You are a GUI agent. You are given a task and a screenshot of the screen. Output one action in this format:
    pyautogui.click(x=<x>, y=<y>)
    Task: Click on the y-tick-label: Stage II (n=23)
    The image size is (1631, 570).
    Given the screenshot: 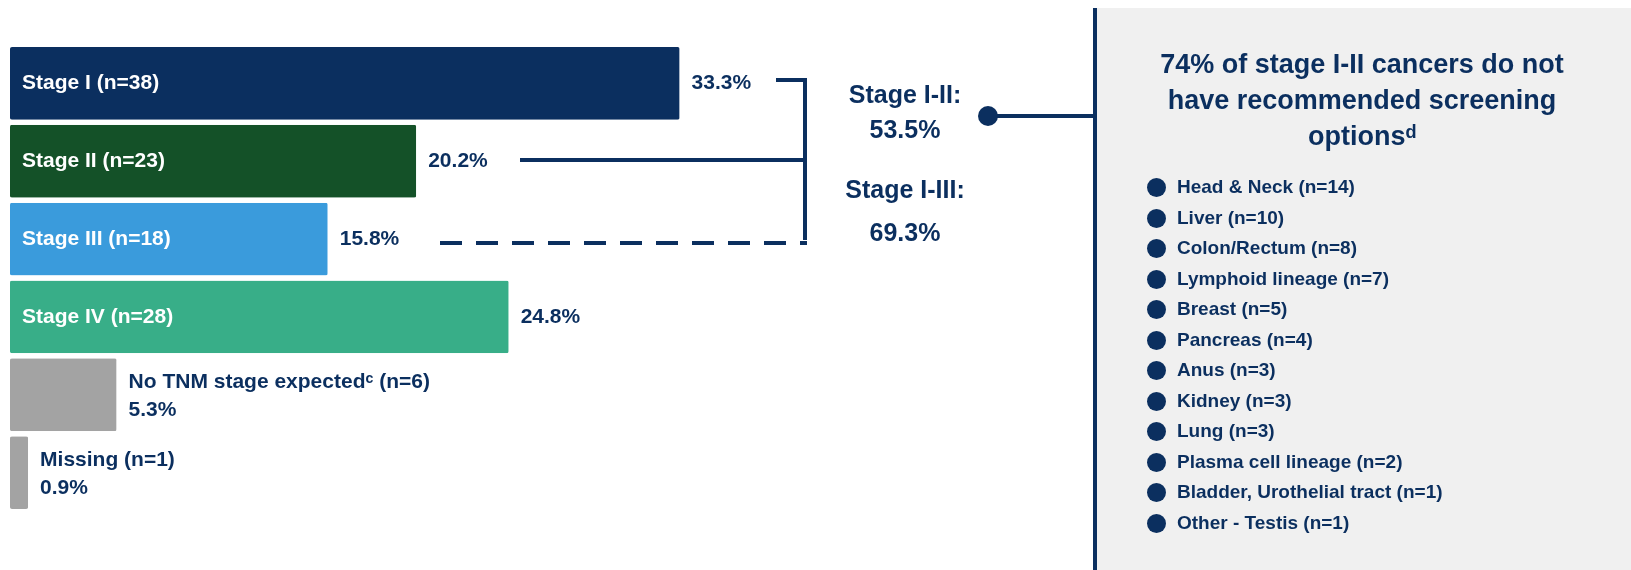 What is the action you would take?
    pyautogui.click(x=93, y=160)
    